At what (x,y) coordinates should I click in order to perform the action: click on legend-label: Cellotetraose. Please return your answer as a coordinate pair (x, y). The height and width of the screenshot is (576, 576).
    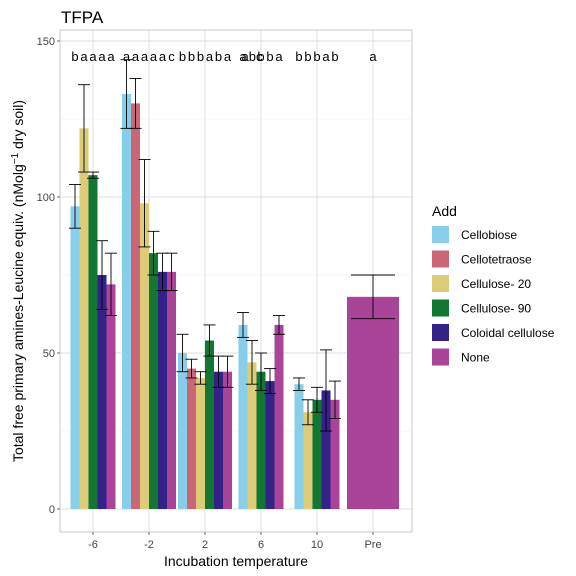
    Looking at the image, I should click on (496, 260).